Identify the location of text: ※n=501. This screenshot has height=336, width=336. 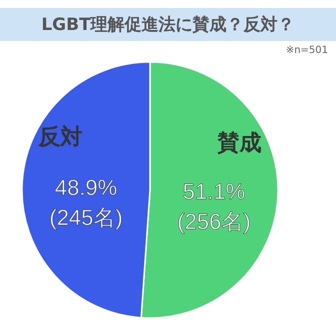
(306, 51).